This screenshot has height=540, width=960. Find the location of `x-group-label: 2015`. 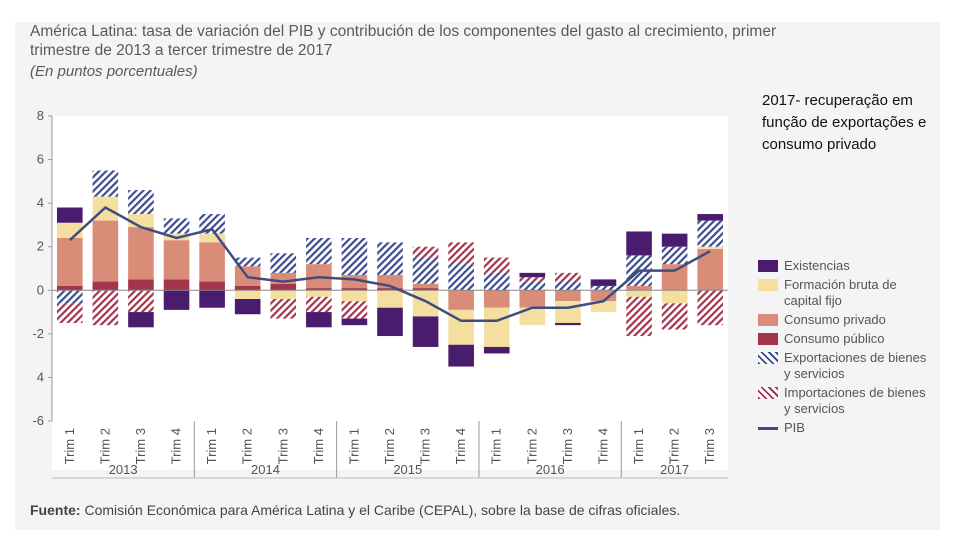

x-group-label: 2015 is located at coordinates (407, 469).